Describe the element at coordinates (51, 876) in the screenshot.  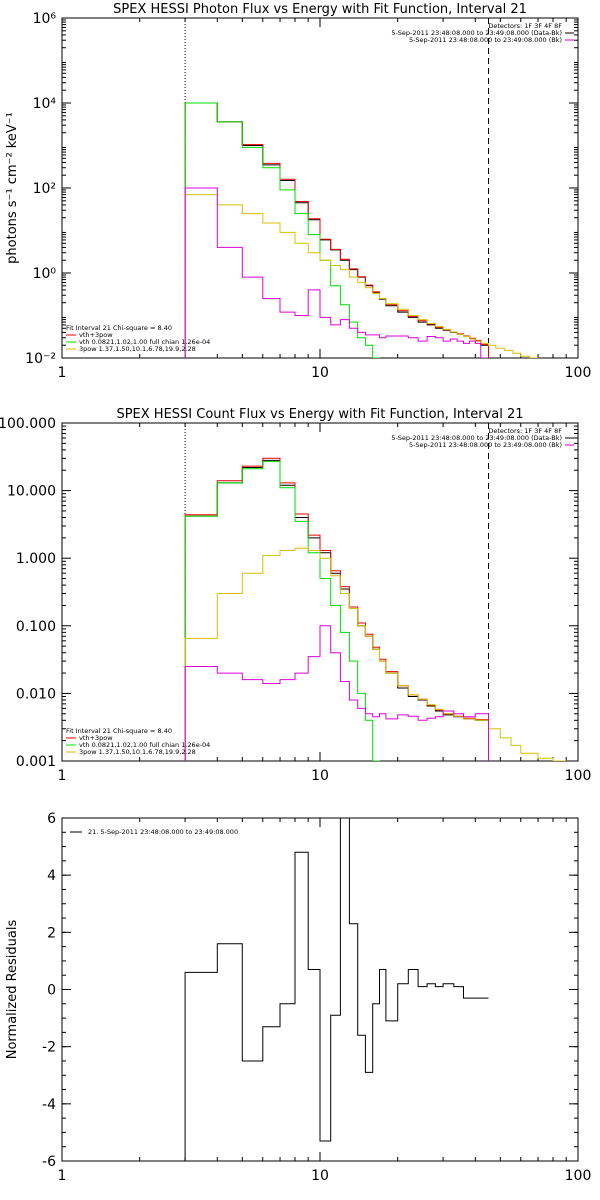
I see `y-tick-label: 4` at that location.